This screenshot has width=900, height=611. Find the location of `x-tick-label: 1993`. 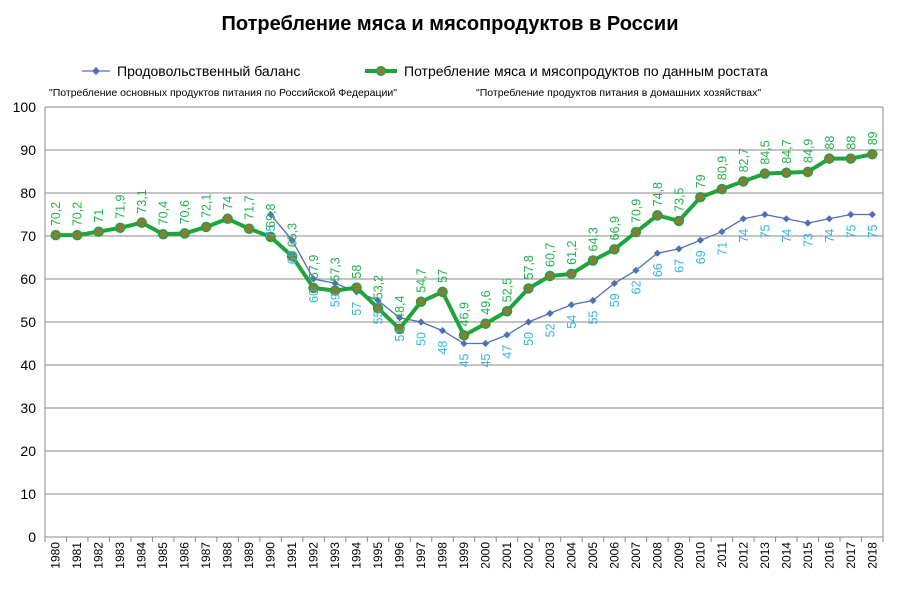

x-tick-label: 1993 is located at coordinates (335, 555).